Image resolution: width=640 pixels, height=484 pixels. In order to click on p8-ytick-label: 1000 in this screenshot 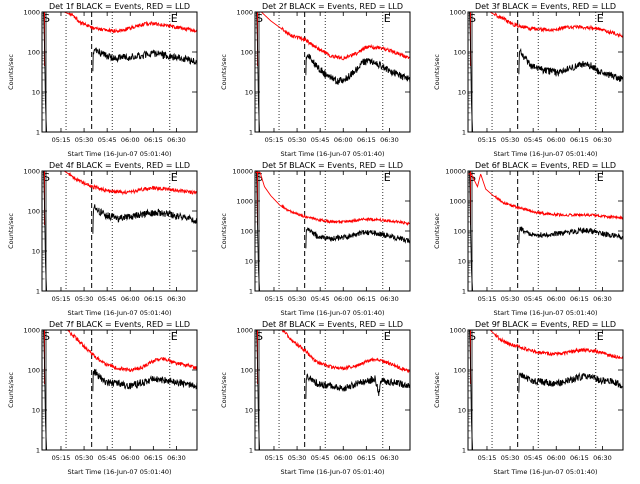, I will do `click(244, 331)`.